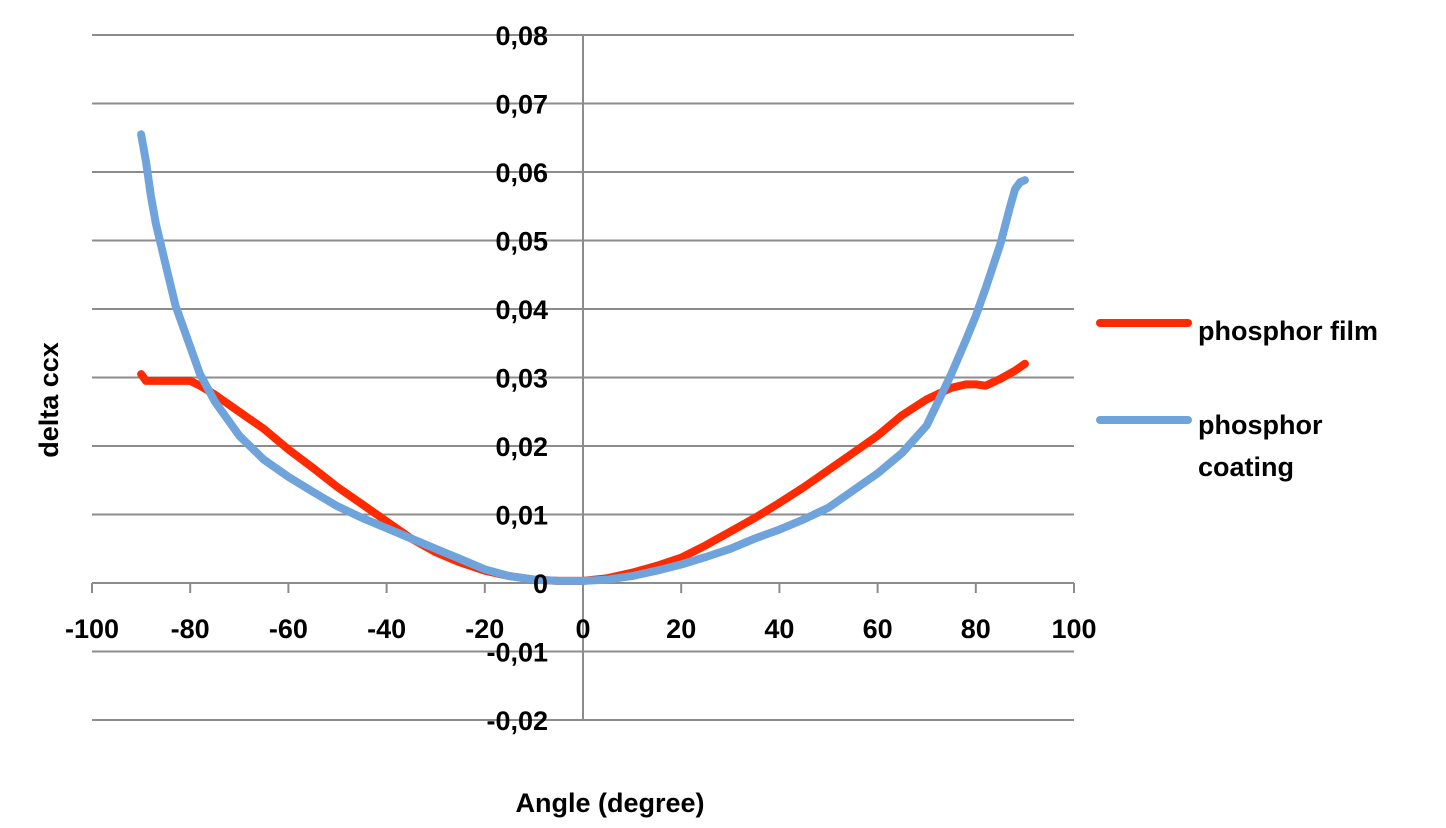  What do you see at coordinates (92, 629) in the screenshot?
I see `x-tick-label: -100` at bounding box center [92, 629].